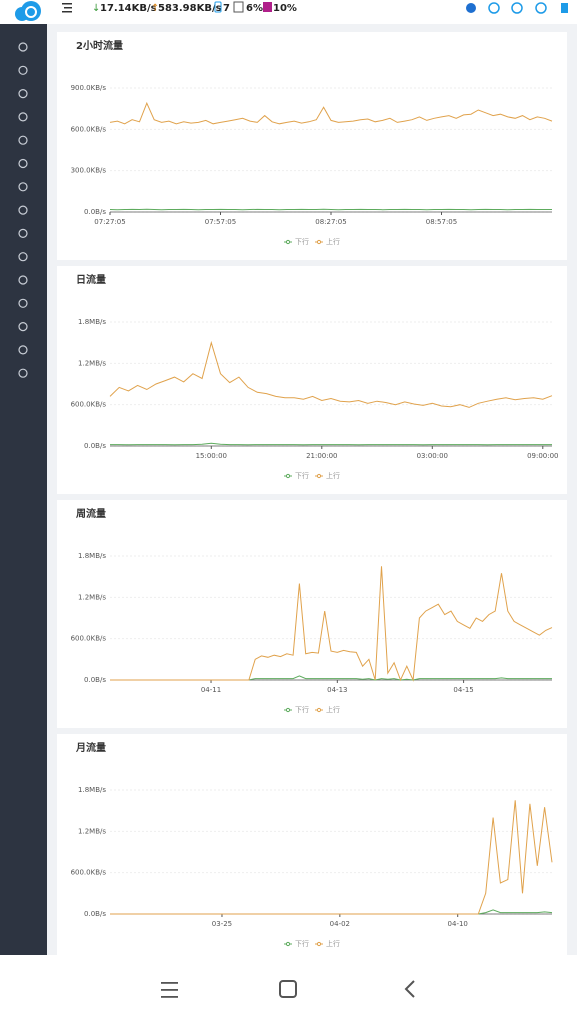 The height and width of the screenshot is (1028, 577). What do you see at coordinates (441, 222) in the screenshot?
I see `x-tick-label: 08:57:05` at bounding box center [441, 222].